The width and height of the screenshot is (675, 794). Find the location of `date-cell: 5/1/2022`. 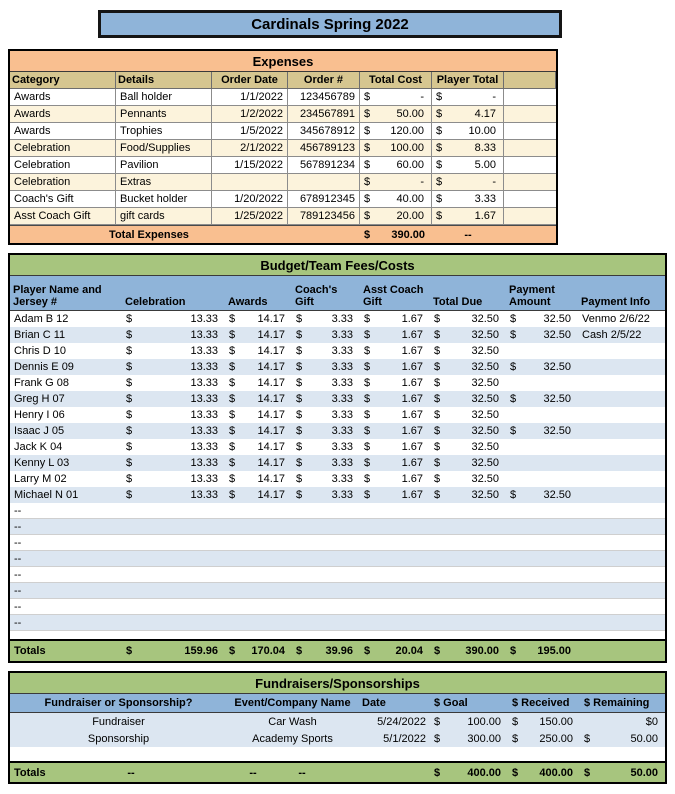

date-cell: 5/1/2022 is located at coordinates (404, 738).